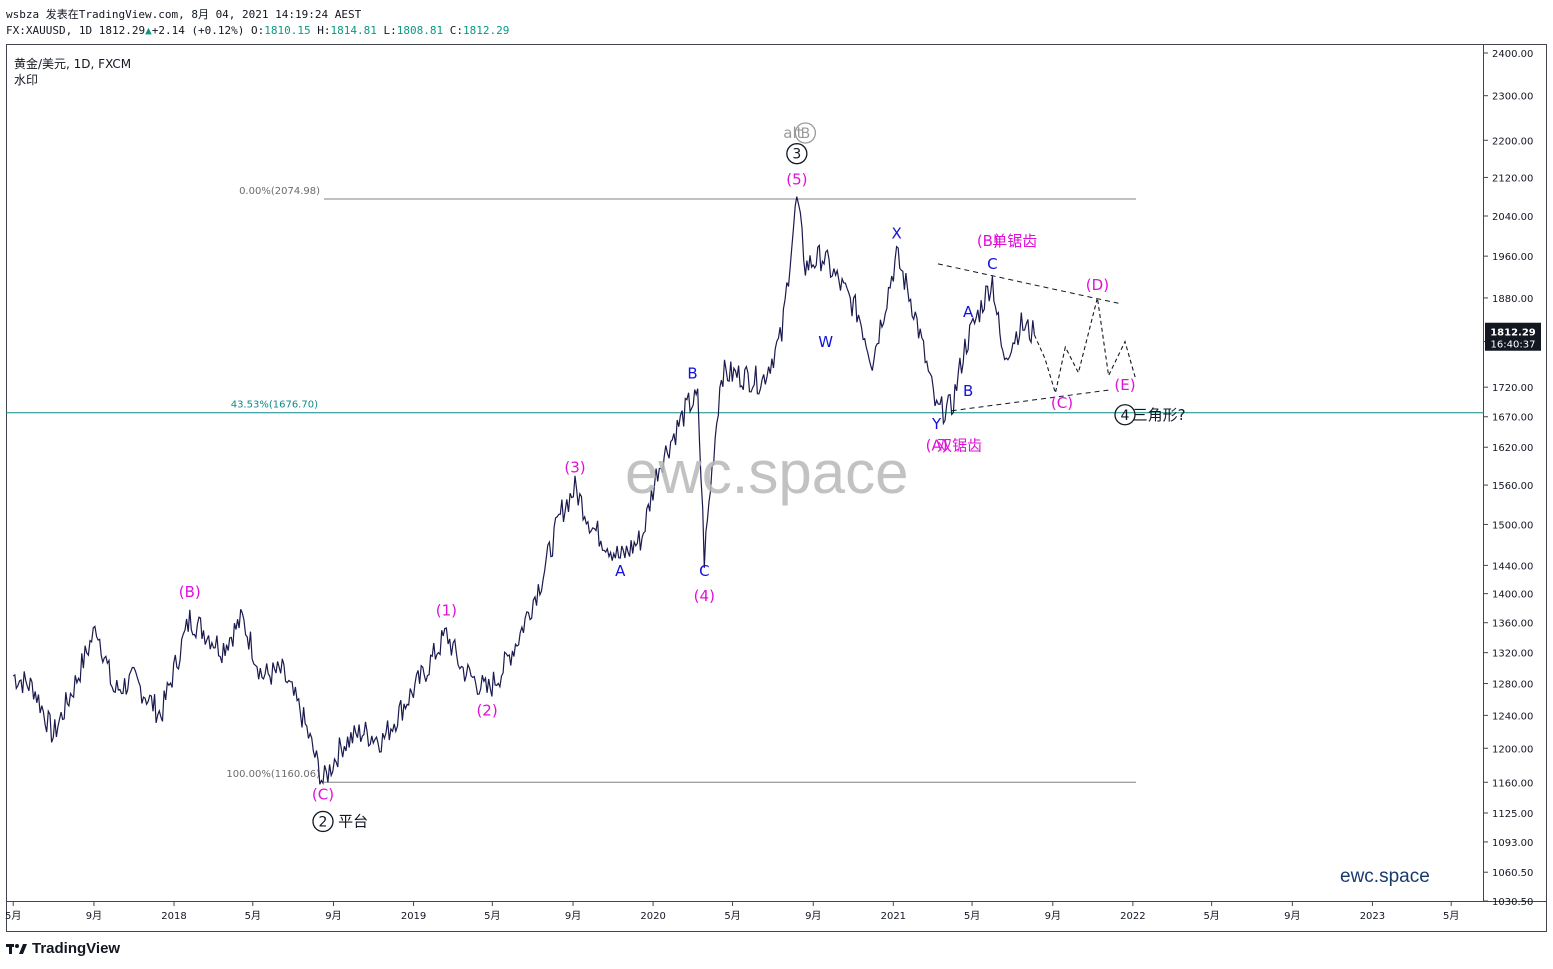 The width and height of the screenshot is (1553, 969). What do you see at coordinates (1014, 241) in the screenshot?
I see `wave-label: 单锯齿` at bounding box center [1014, 241].